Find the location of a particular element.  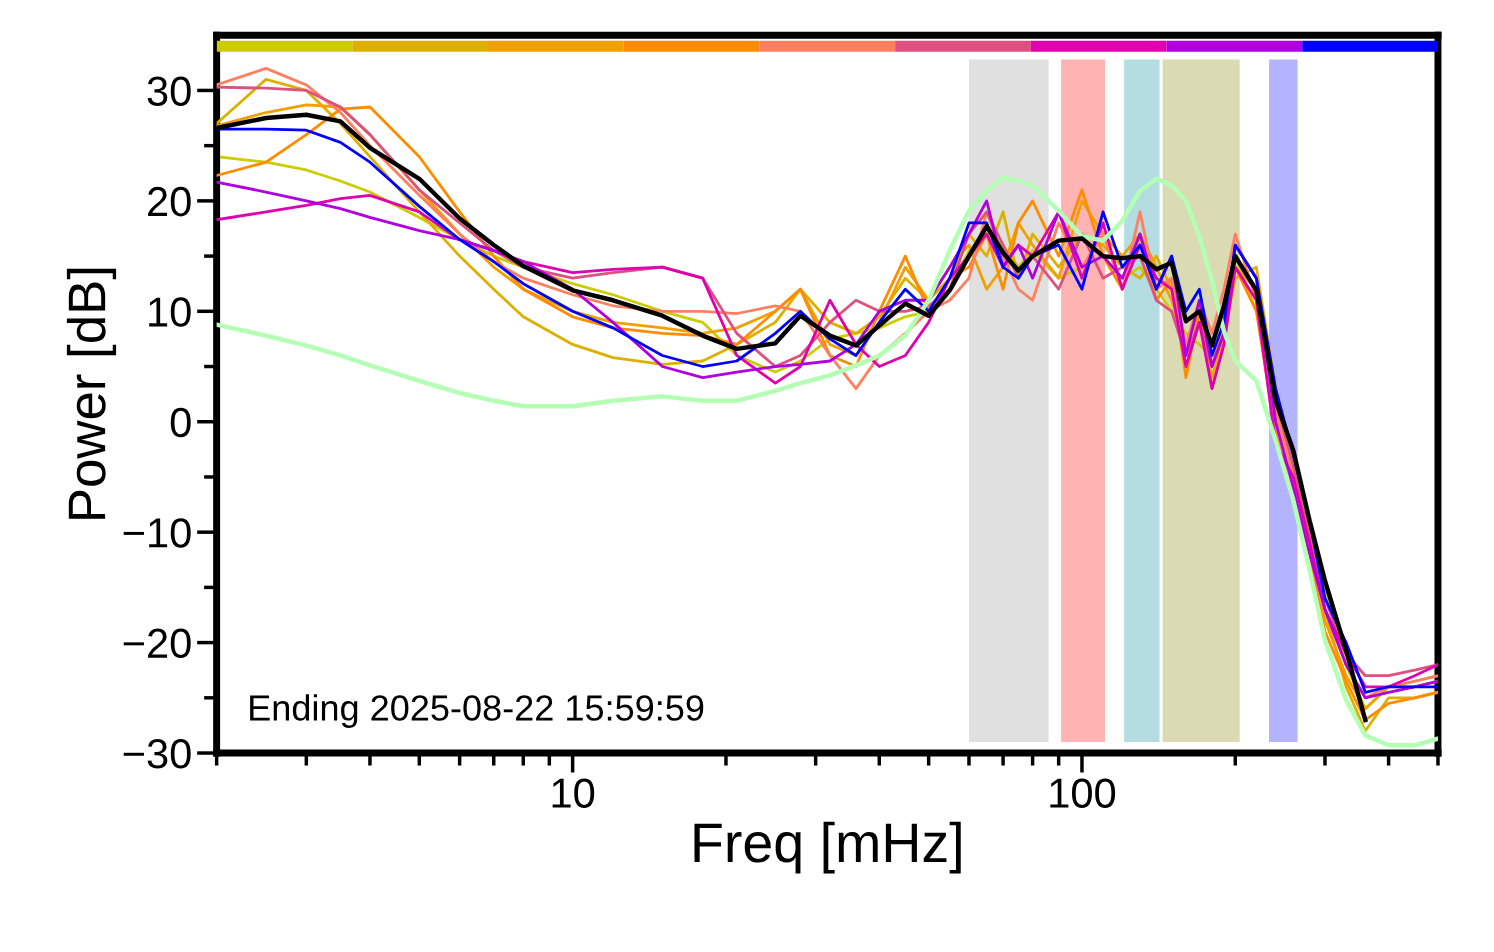

y-tick-label: −10 is located at coordinates (157, 533).